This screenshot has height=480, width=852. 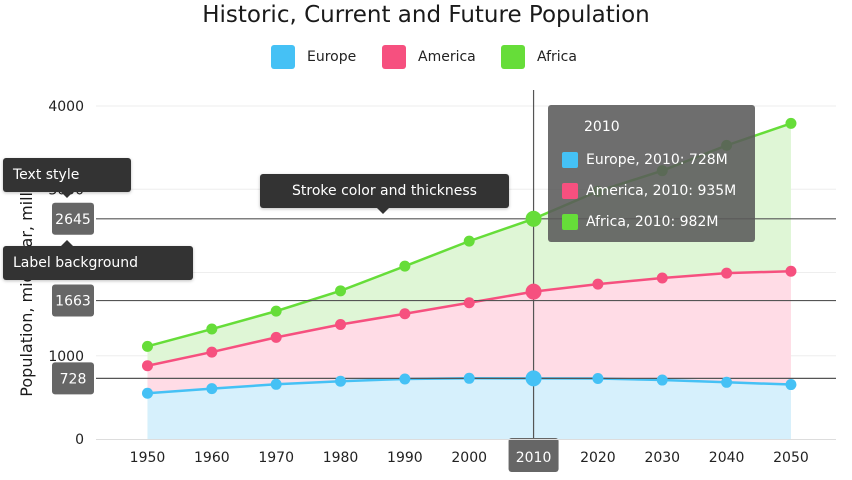 What do you see at coordinates (598, 458) in the screenshot?
I see `x-tick-label: 2020` at bounding box center [598, 458].